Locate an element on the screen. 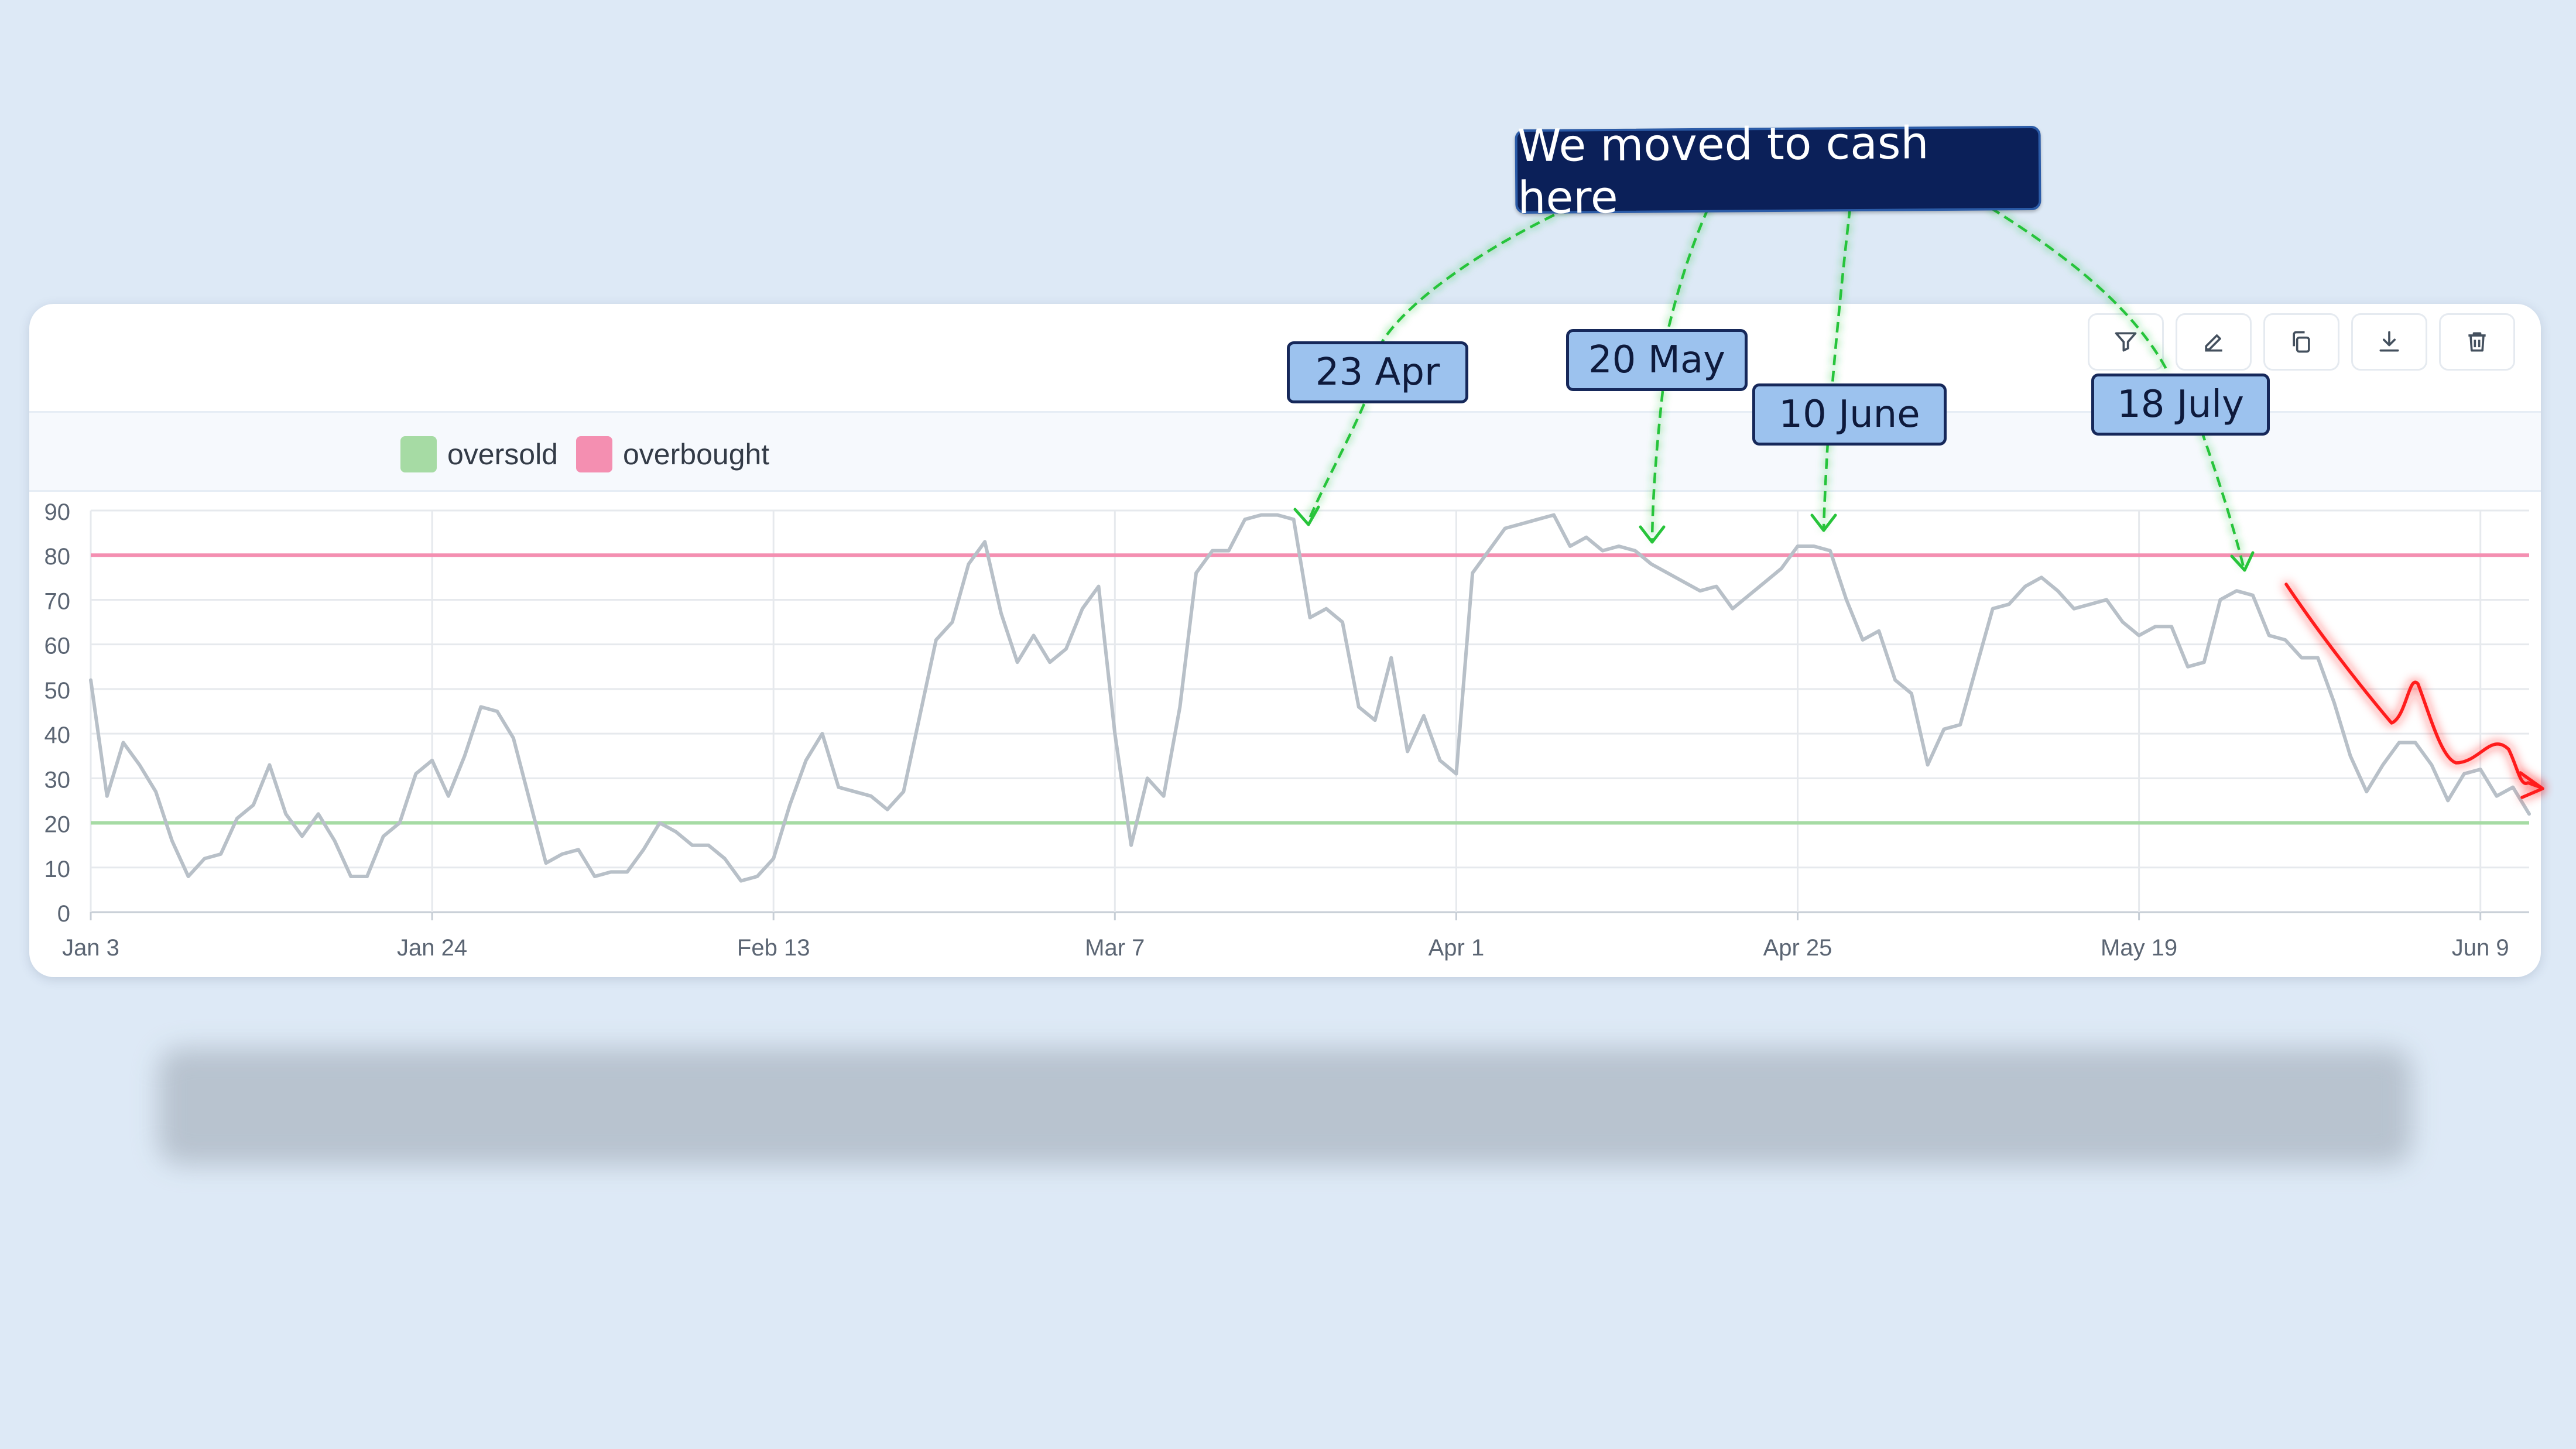 The height and width of the screenshot is (1449, 2576). y-tick-label: 50 is located at coordinates (57, 691).